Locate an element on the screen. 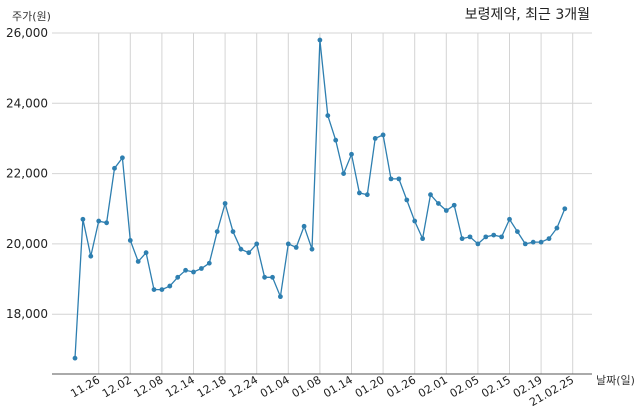 Image resolution: width=640 pixels, height=414 pixels. x-tick-label: 01.14 is located at coordinates (338, 386).